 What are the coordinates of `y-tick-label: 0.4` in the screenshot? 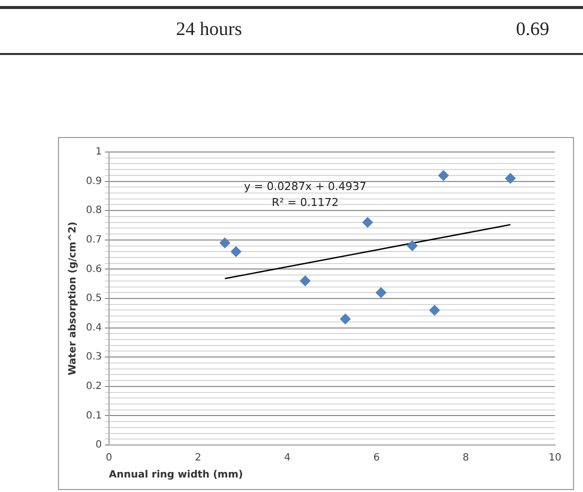 It's located at (94, 328).